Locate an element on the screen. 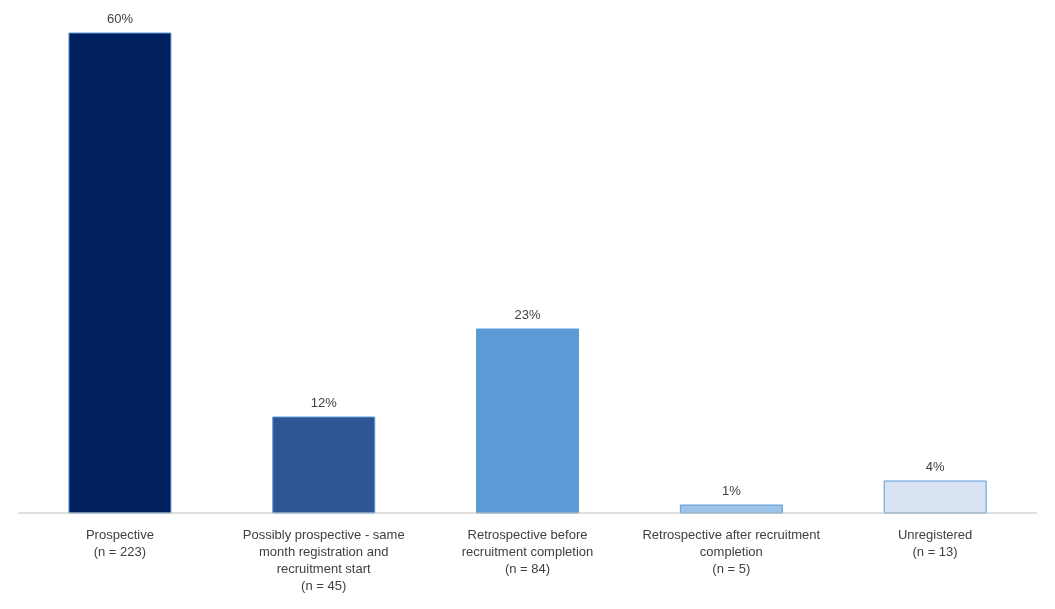  x-tick-label: Prospective (n = 223) is located at coordinates (119, 543).